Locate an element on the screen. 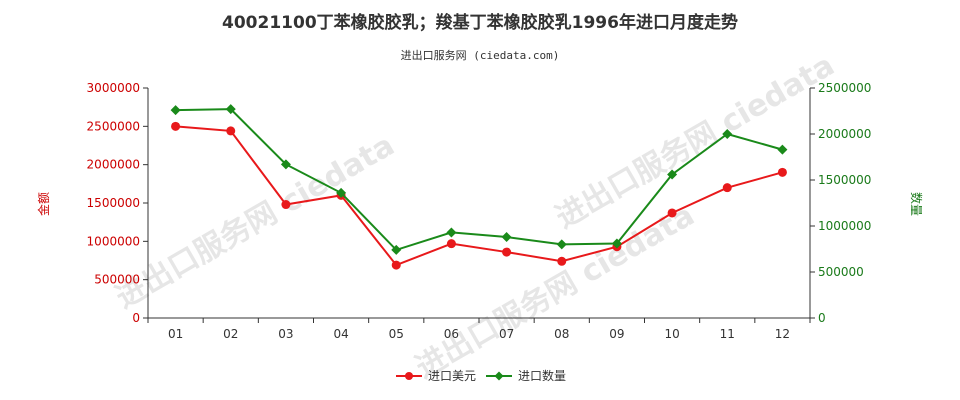 The image size is (960, 400). y-left-tick-label: 0 is located at coordinates (136, 318).